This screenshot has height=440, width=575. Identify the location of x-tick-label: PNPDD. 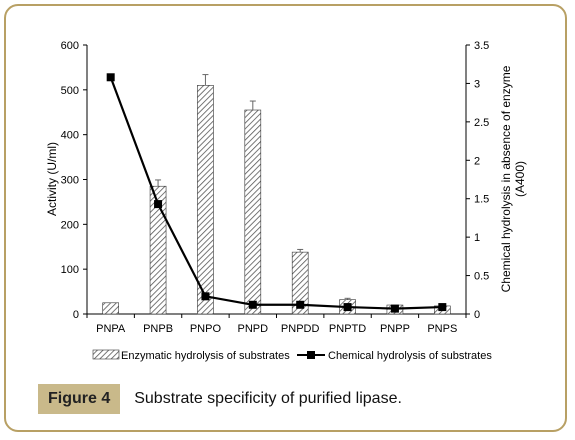
(300, 329).